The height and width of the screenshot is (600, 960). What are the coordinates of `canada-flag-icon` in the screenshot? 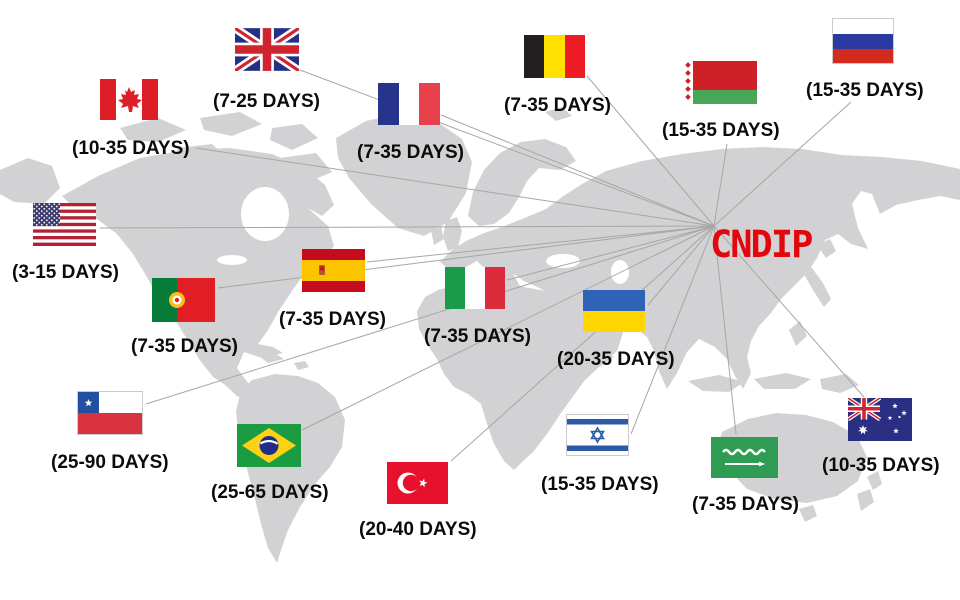 It's located at (129, 99).